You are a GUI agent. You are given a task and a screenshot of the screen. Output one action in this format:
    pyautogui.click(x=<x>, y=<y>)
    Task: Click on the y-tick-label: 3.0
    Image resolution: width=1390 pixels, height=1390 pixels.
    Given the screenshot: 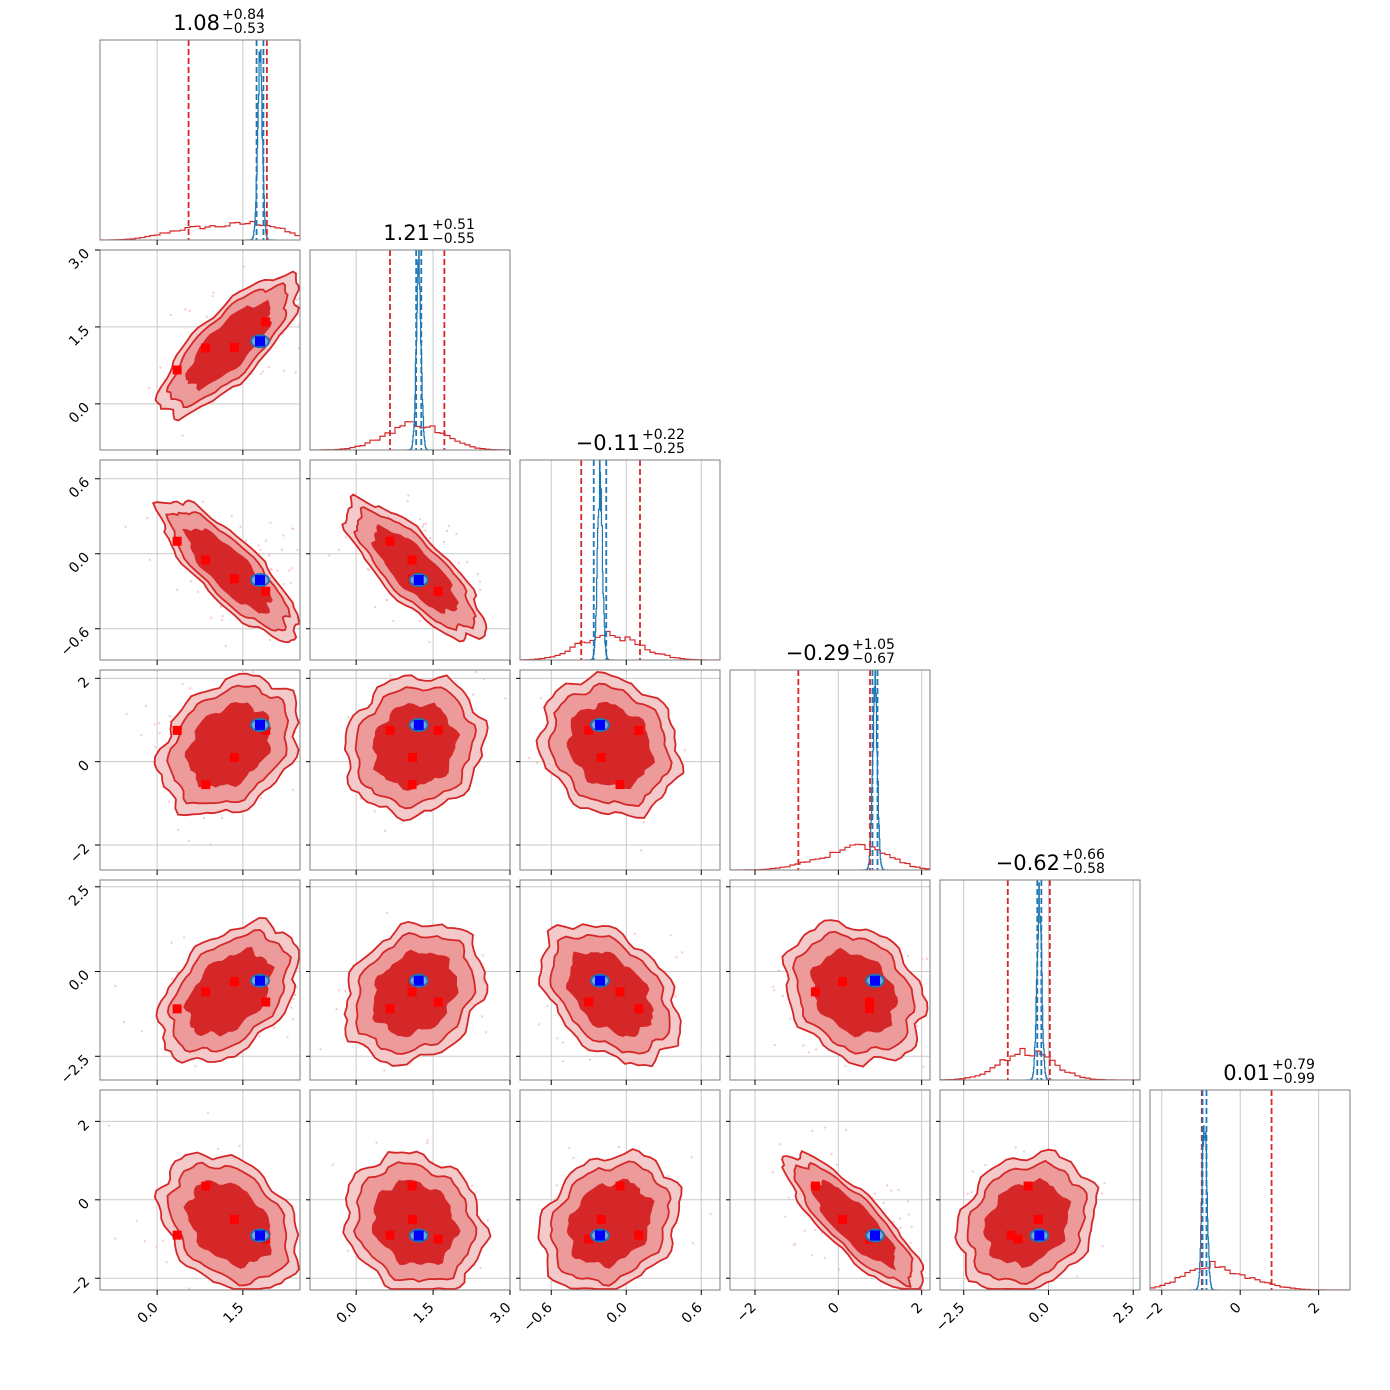 What is the action you would take?
    pyautogui.click(x=79, y=259)
    